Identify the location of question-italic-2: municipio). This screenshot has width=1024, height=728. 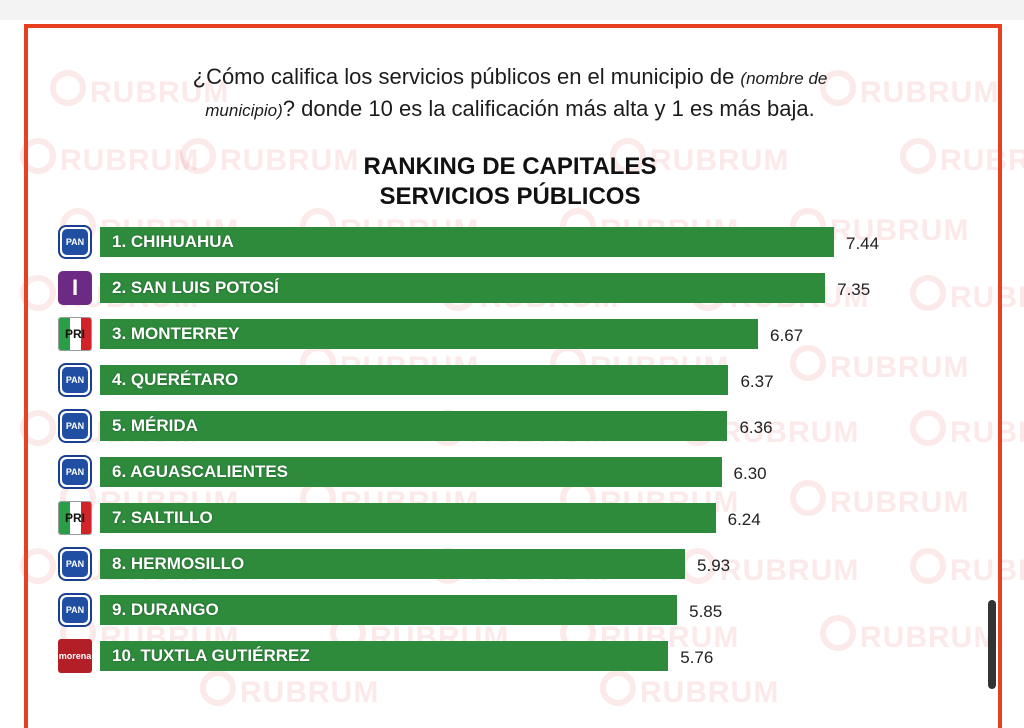
(244, 110).